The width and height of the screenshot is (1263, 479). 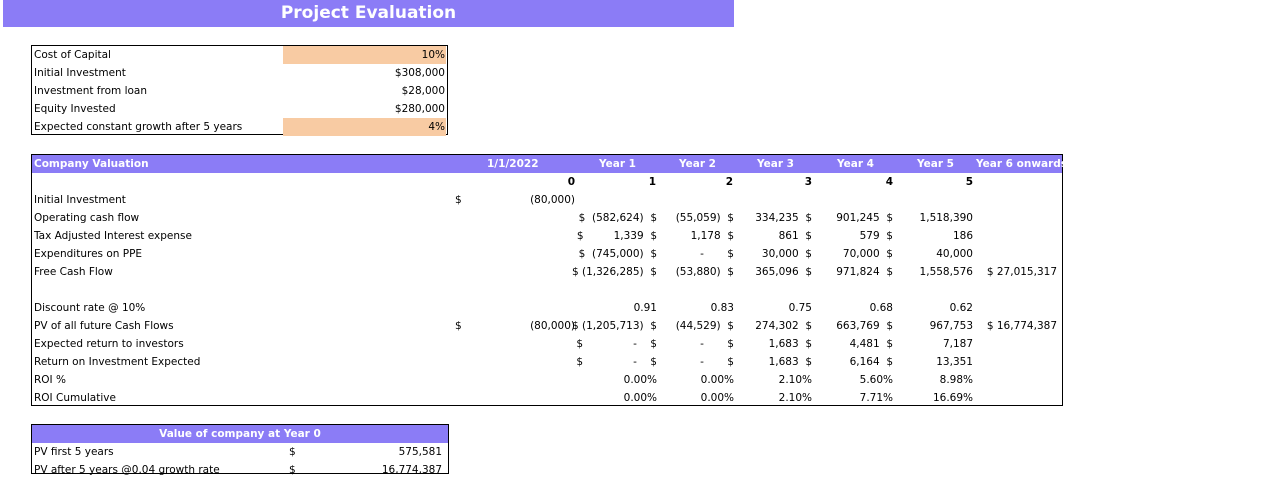 I want to click on company-value-header: Value of company at Year 0, so click(x=240, y=434).